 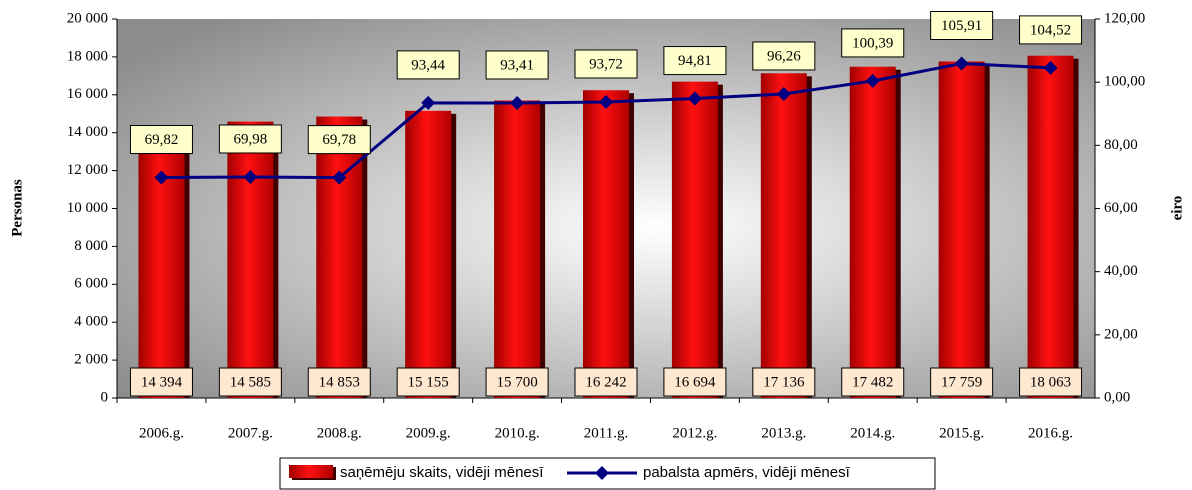 I want to click on x-tick-label: 2006.g., so click(x=161, y=433).